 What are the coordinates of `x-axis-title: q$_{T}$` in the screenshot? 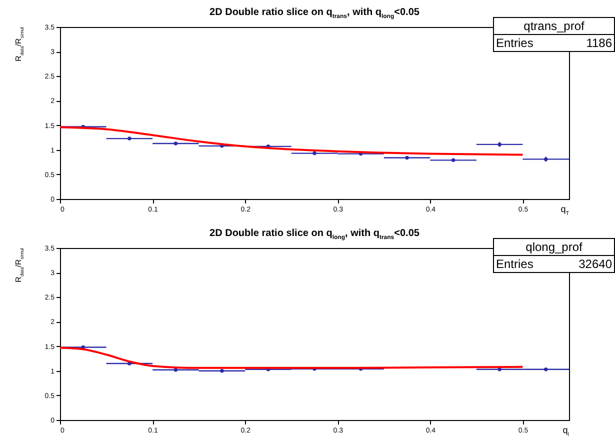 It's located at (564, 210).